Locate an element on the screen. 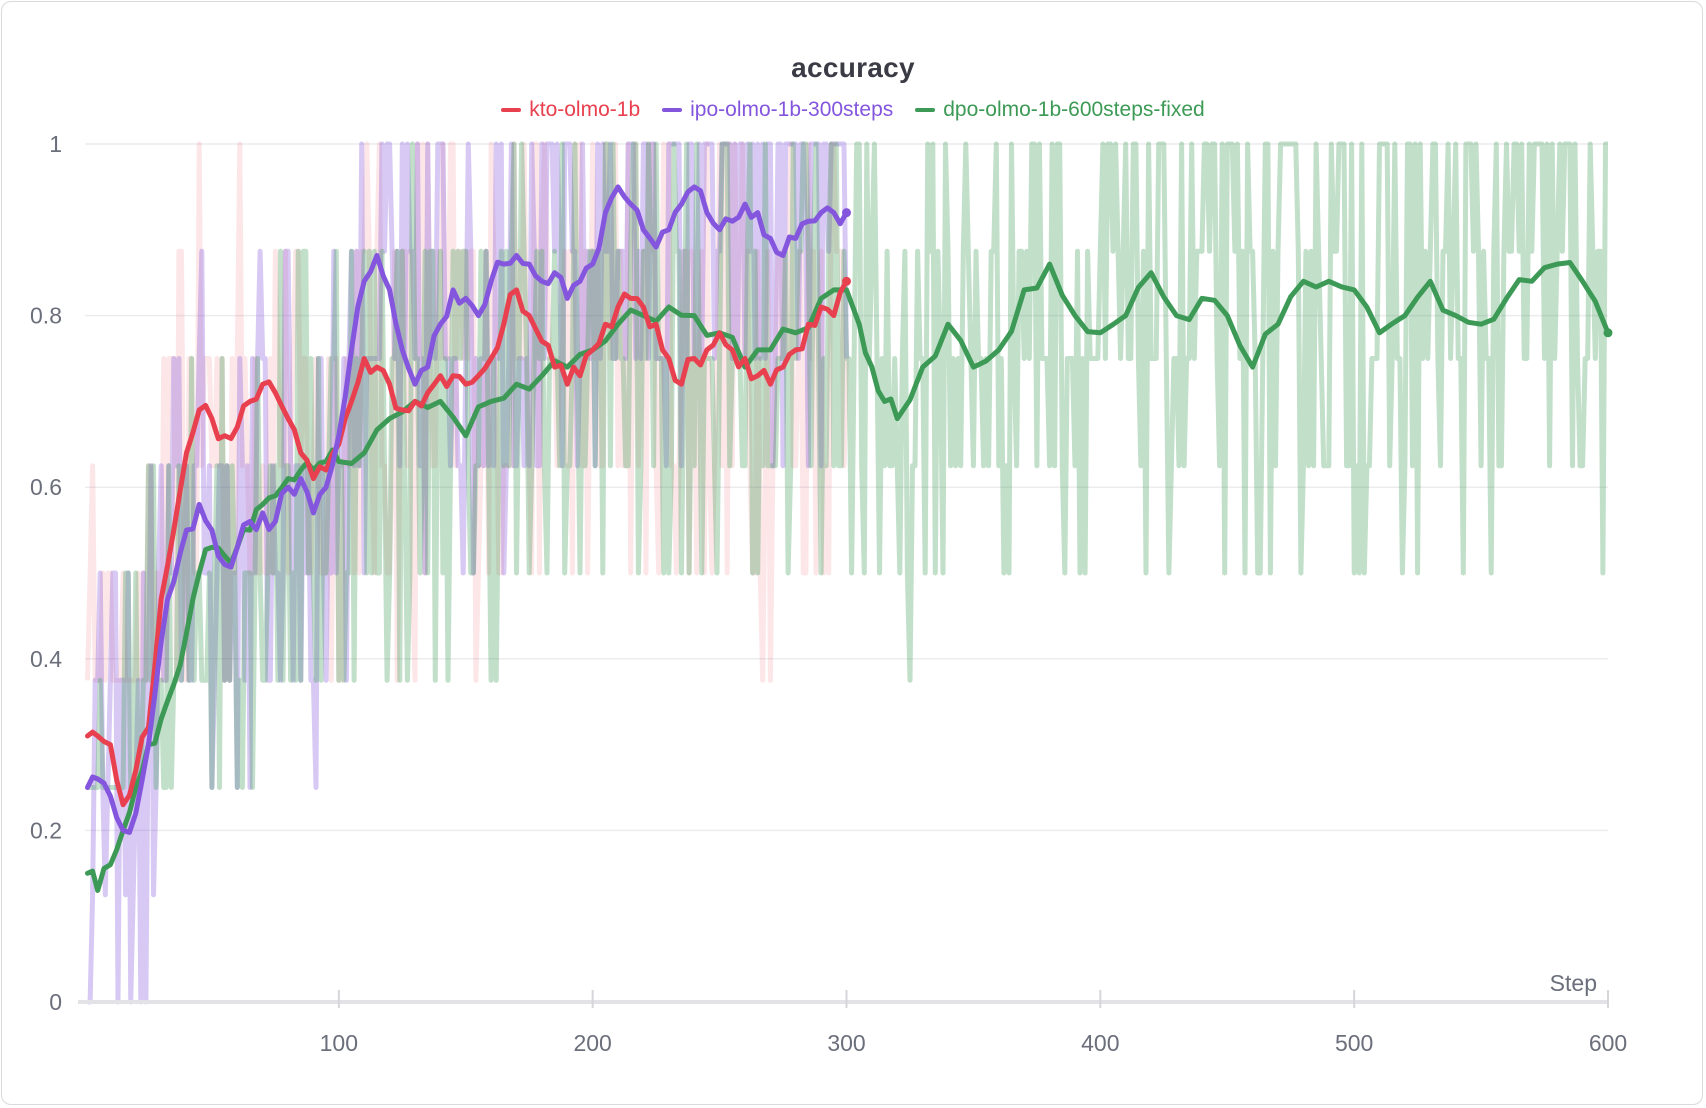  legend-swatch-dpo is located at coordinates (925, 110).